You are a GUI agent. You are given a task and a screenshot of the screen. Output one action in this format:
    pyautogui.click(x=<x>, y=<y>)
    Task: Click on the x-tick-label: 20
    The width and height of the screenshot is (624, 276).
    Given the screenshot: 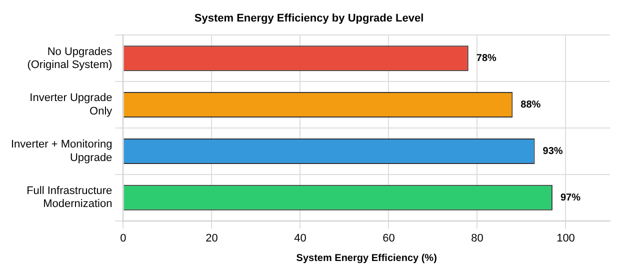 What is the action you would take?
    pyautogui.click(x=212, y=238)
    